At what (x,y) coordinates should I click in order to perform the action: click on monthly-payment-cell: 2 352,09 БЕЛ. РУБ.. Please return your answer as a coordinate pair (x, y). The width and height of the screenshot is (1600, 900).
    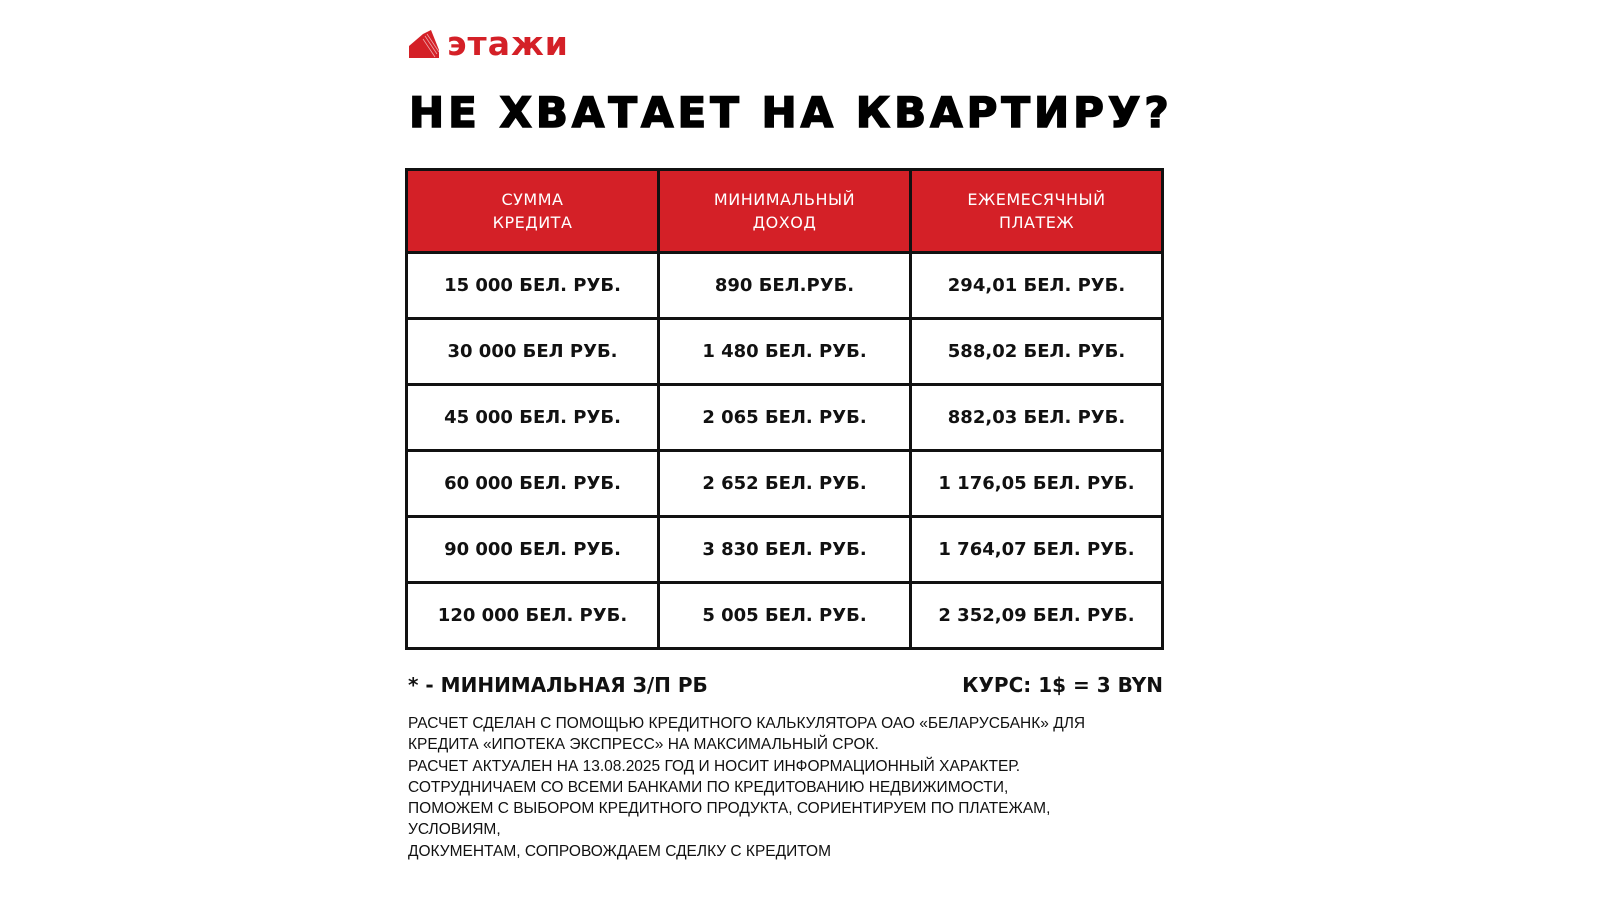
    Looking at the image, I should click on (1036, 615).